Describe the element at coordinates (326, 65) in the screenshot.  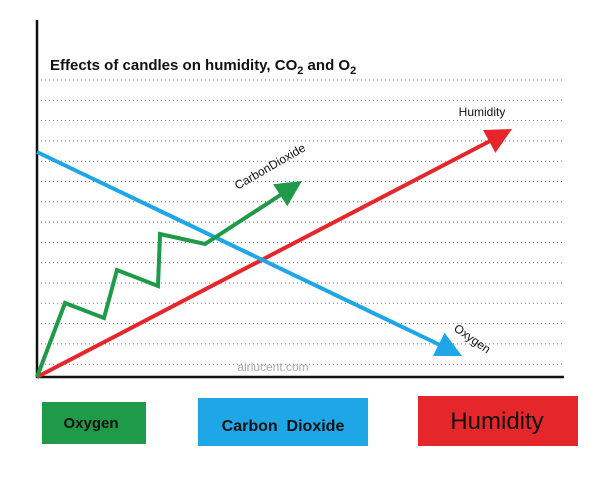
I see `title-text: and O` at that location.